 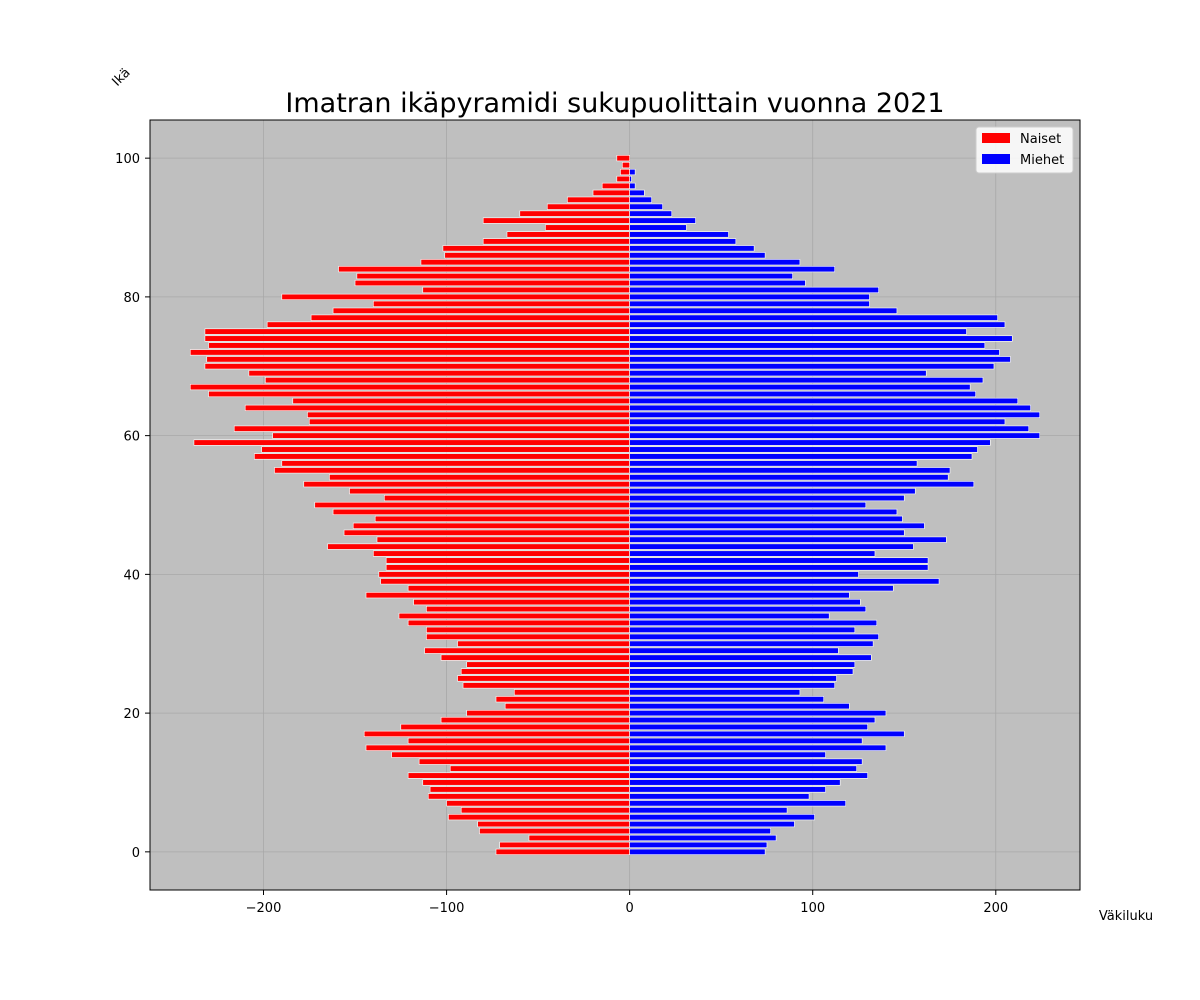 I want to click on bar-naiset-age-63: −176, so click(x=468, y=414).